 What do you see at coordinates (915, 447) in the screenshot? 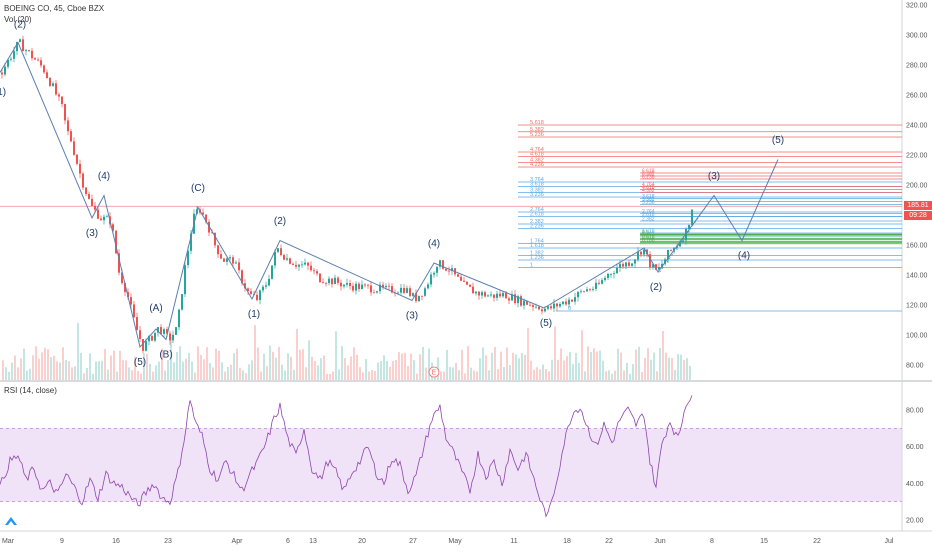
I see `rsi-tick-1: 60.00` at bounding box center [915, 447].